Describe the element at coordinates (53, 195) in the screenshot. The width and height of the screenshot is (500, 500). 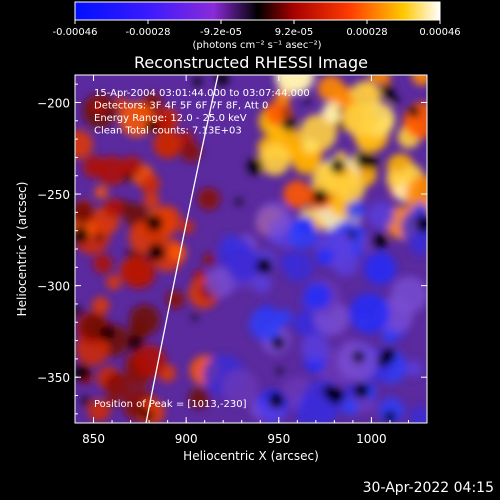
I see `y-tick-label: −250` at that location.